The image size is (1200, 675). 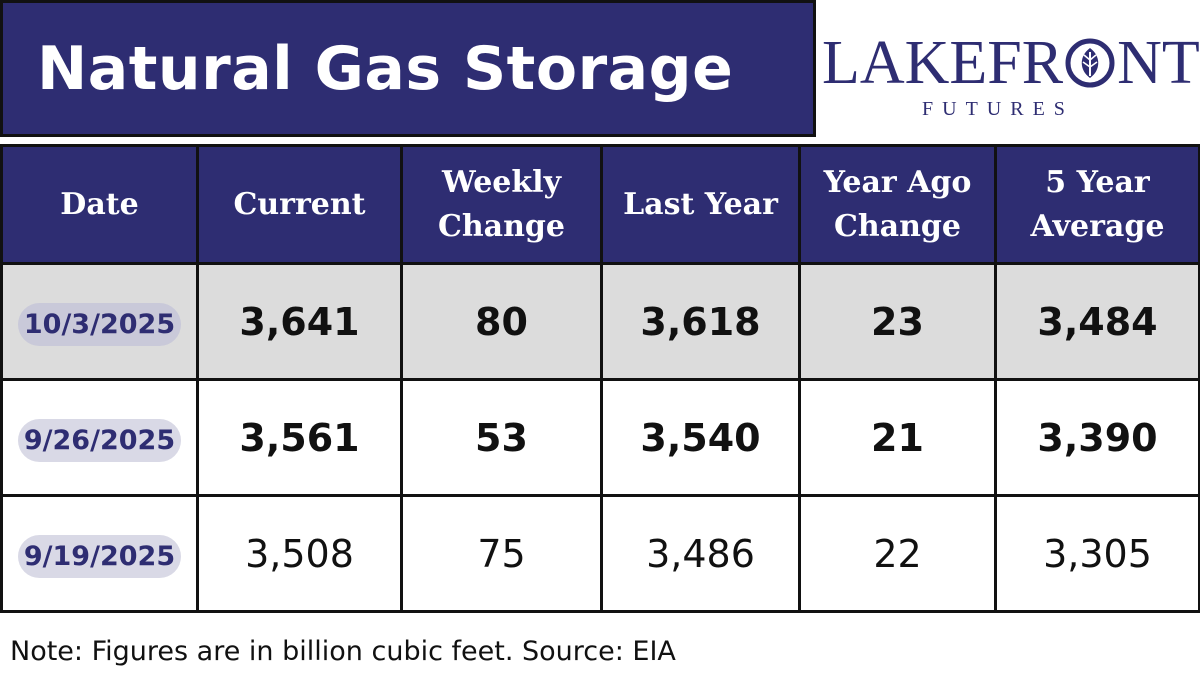 I want to click on title-banner: Natural Gas Storage, so click(x=408, y=68).